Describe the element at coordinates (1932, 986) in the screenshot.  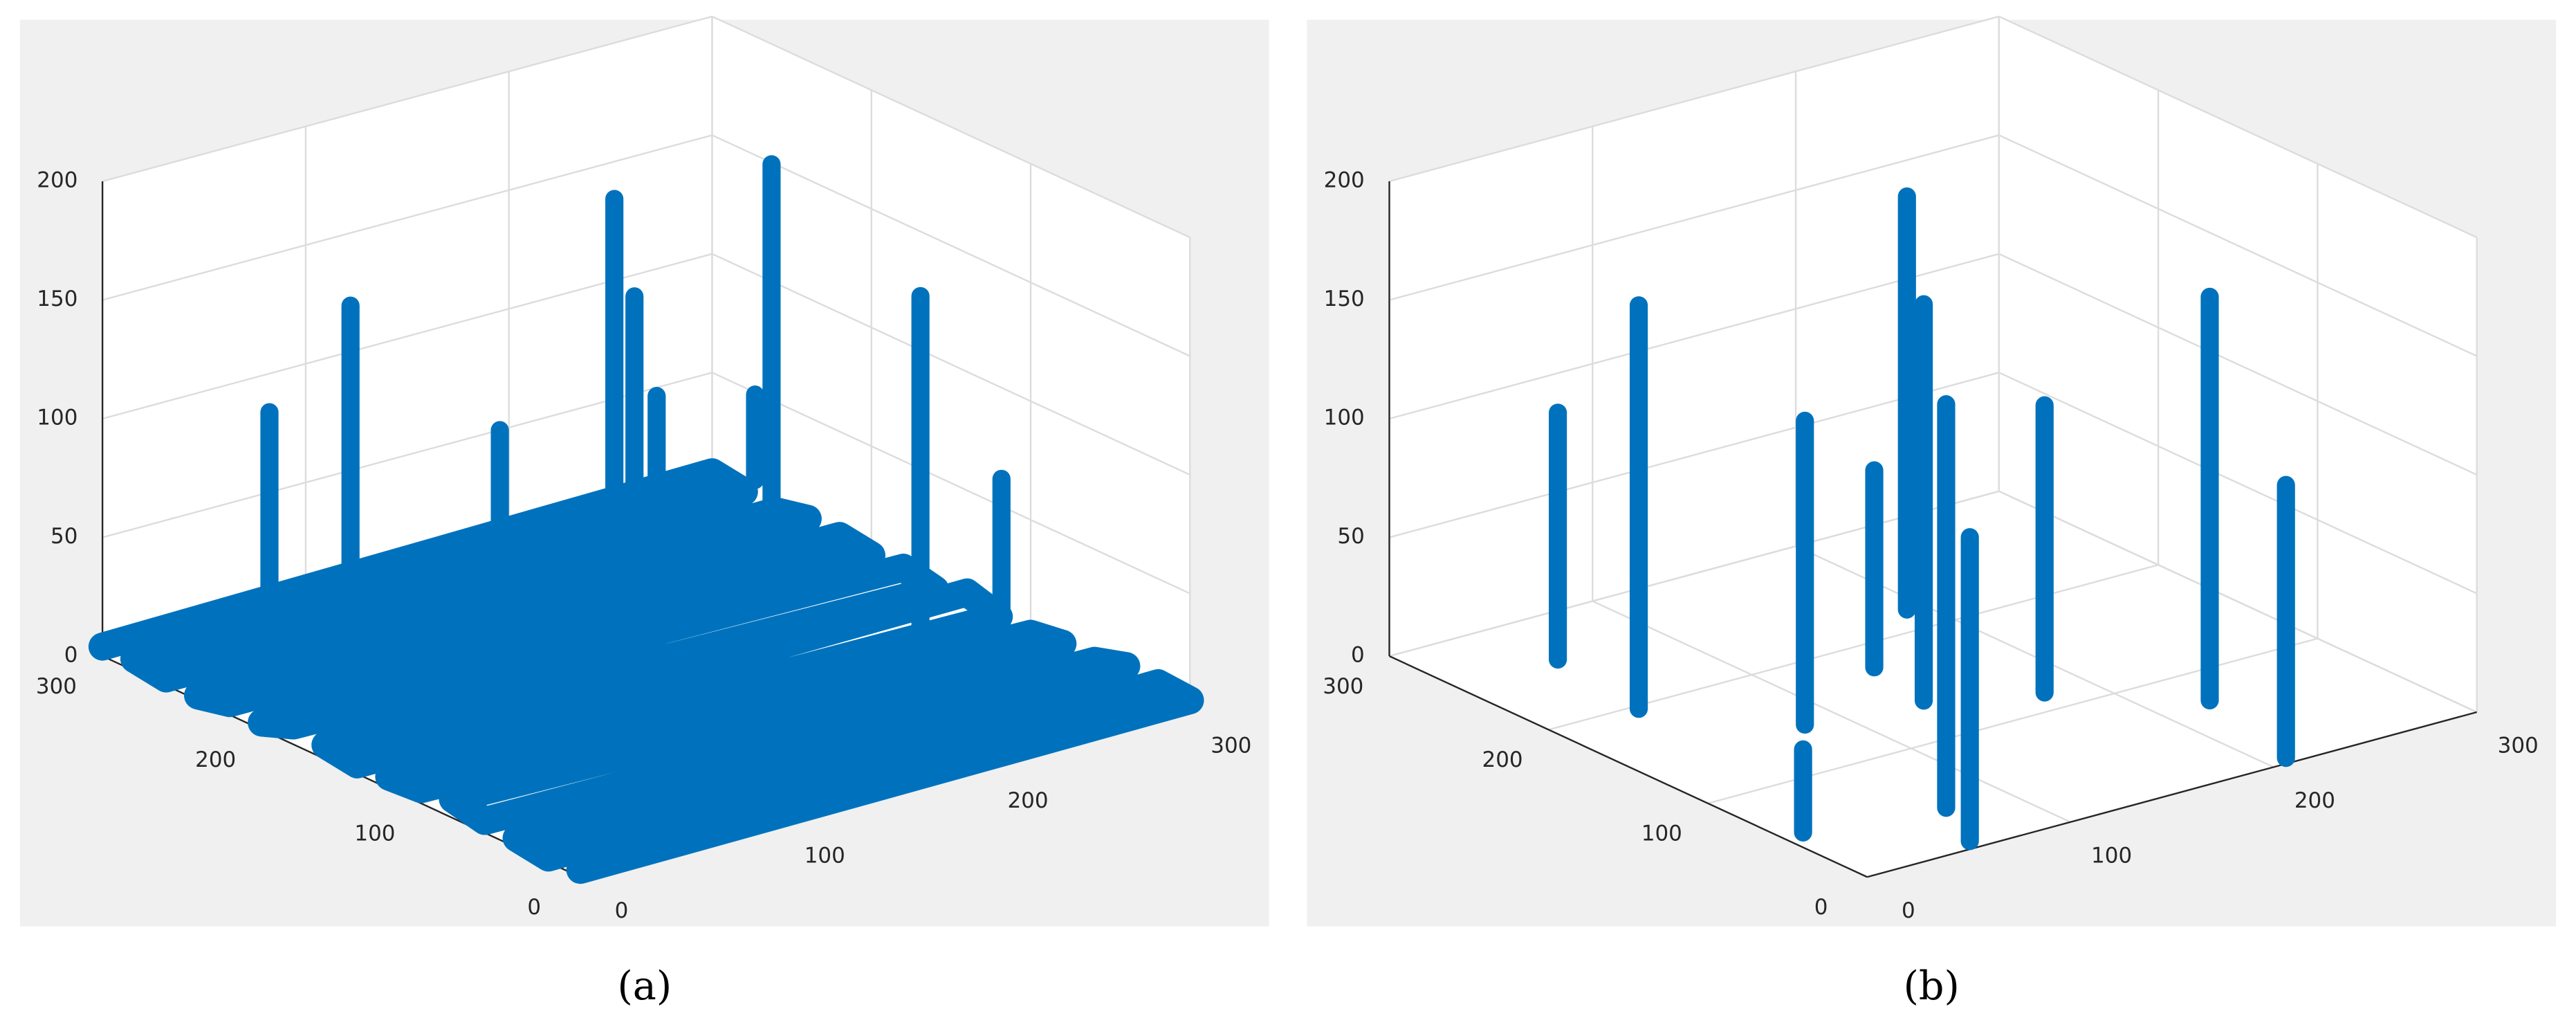
I see `caption: (b)` at that location.